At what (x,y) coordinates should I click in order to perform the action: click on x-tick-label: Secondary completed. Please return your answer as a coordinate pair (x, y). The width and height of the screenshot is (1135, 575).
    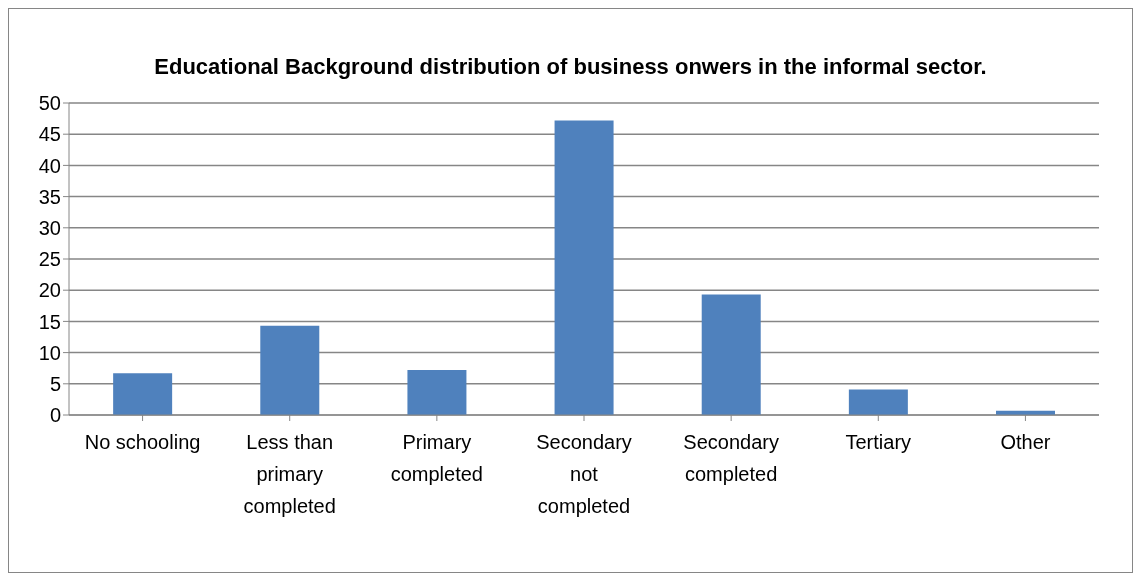
    Looking at the image, I should click on (731, 458).